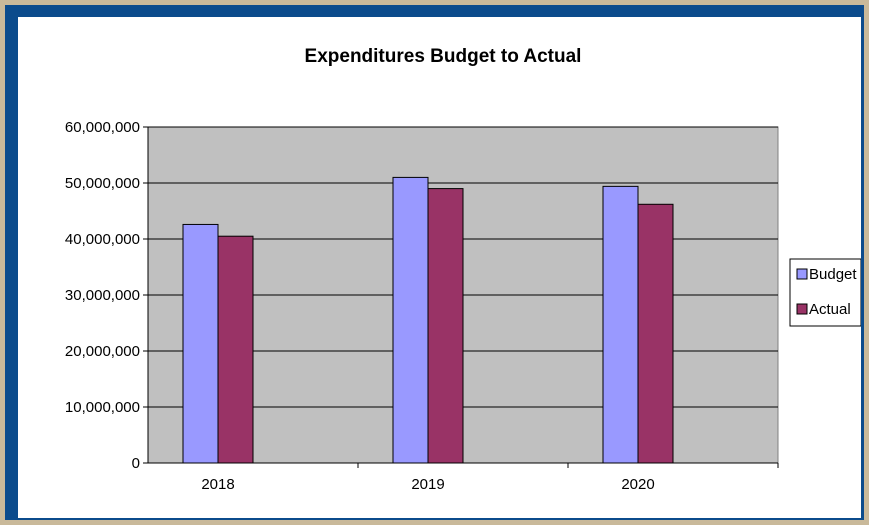 The image size is (869, 525). What do you see at coordinates (833, 274) in the screenshot?
I see `legend-label-budget: Budget` at bounding box center [833, 274].